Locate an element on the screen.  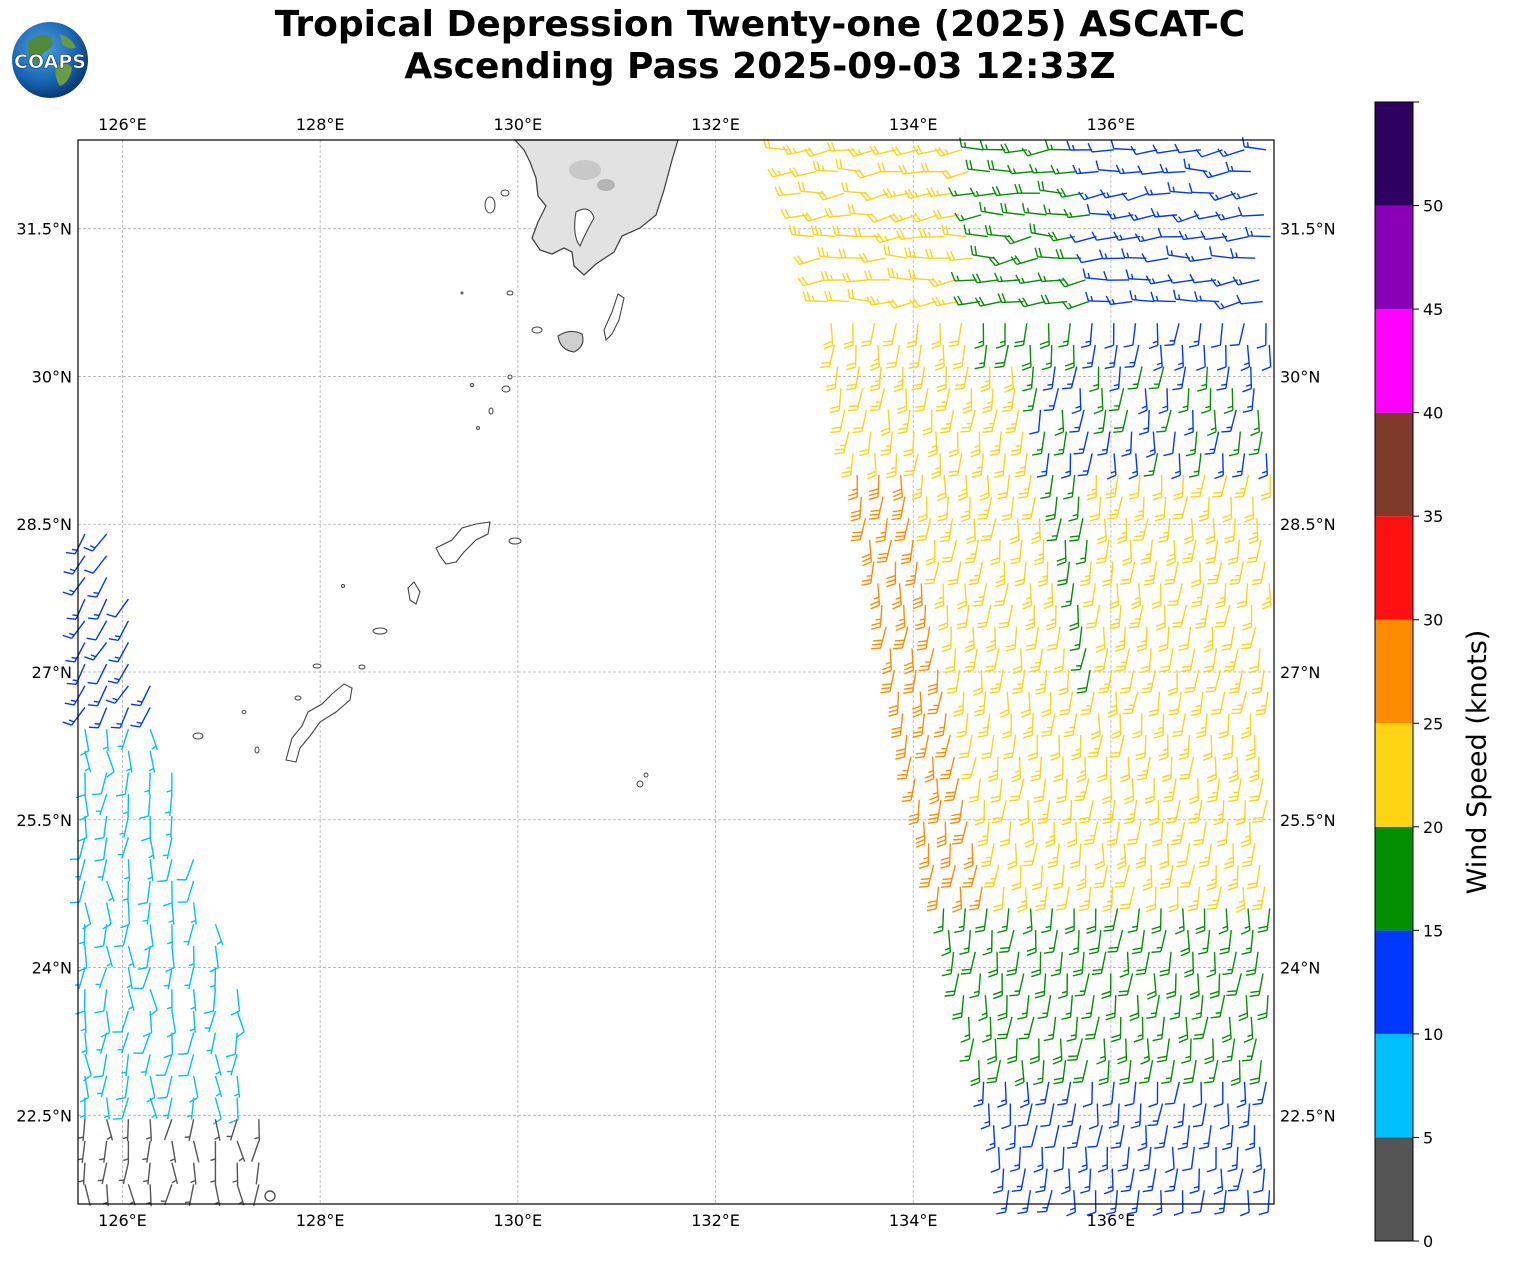
lat-tick-label-right: 27°N is located at coordinates (1300, 672).